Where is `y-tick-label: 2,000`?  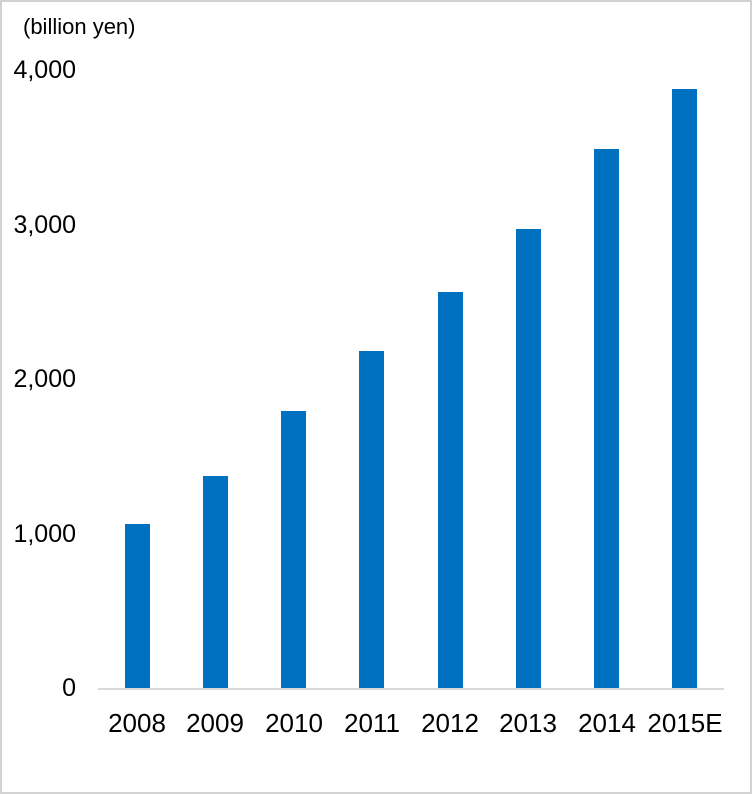
y-tick-label: 2,000 is located at coordinates (44, 379).